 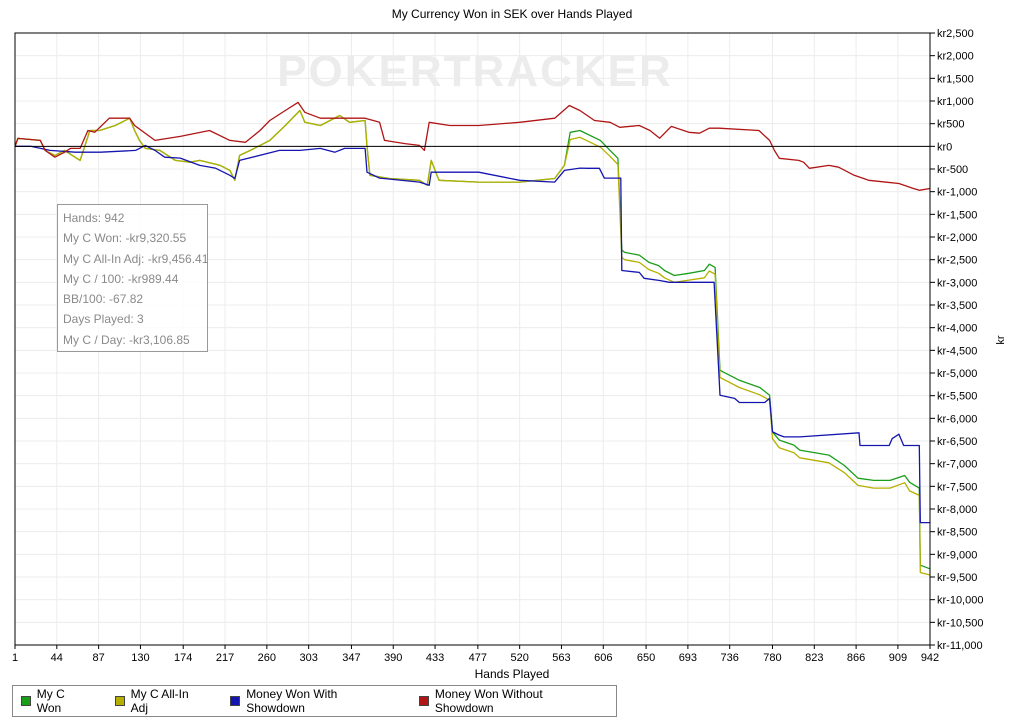 What do you see at coordinates (960, 646) in the screenshot?
I see `y-tick-label: kr-11,000` at bounding box center [960, 646].